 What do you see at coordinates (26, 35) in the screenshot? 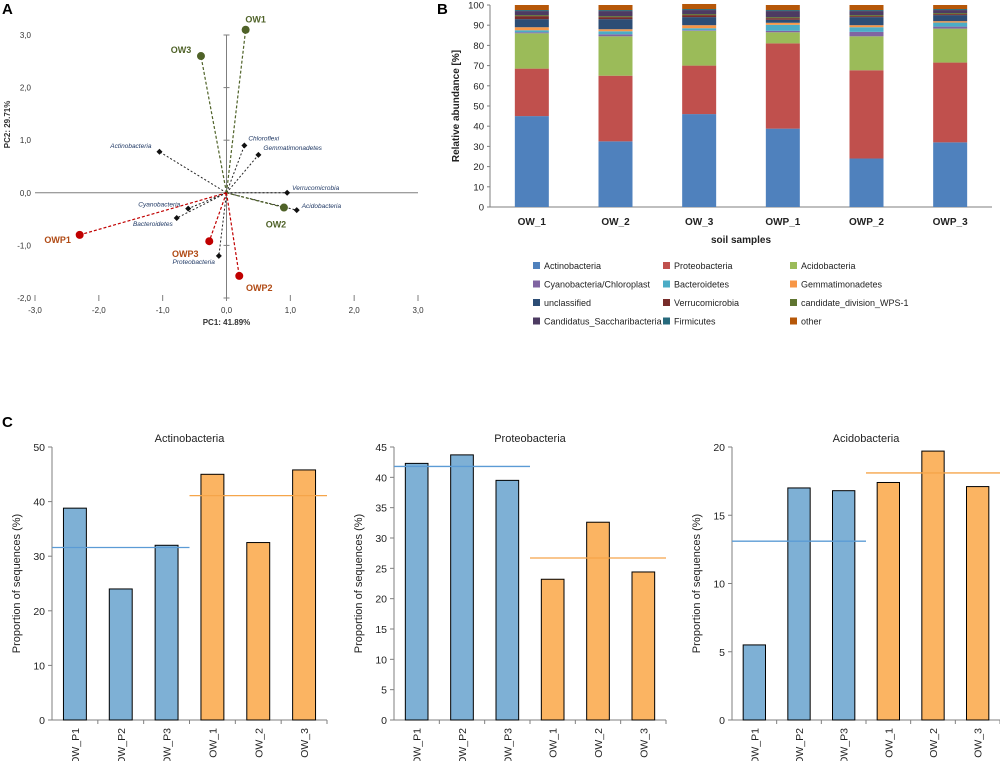
I see `pca-y-tick-label: 3,0` at bounding box center [26, 35].